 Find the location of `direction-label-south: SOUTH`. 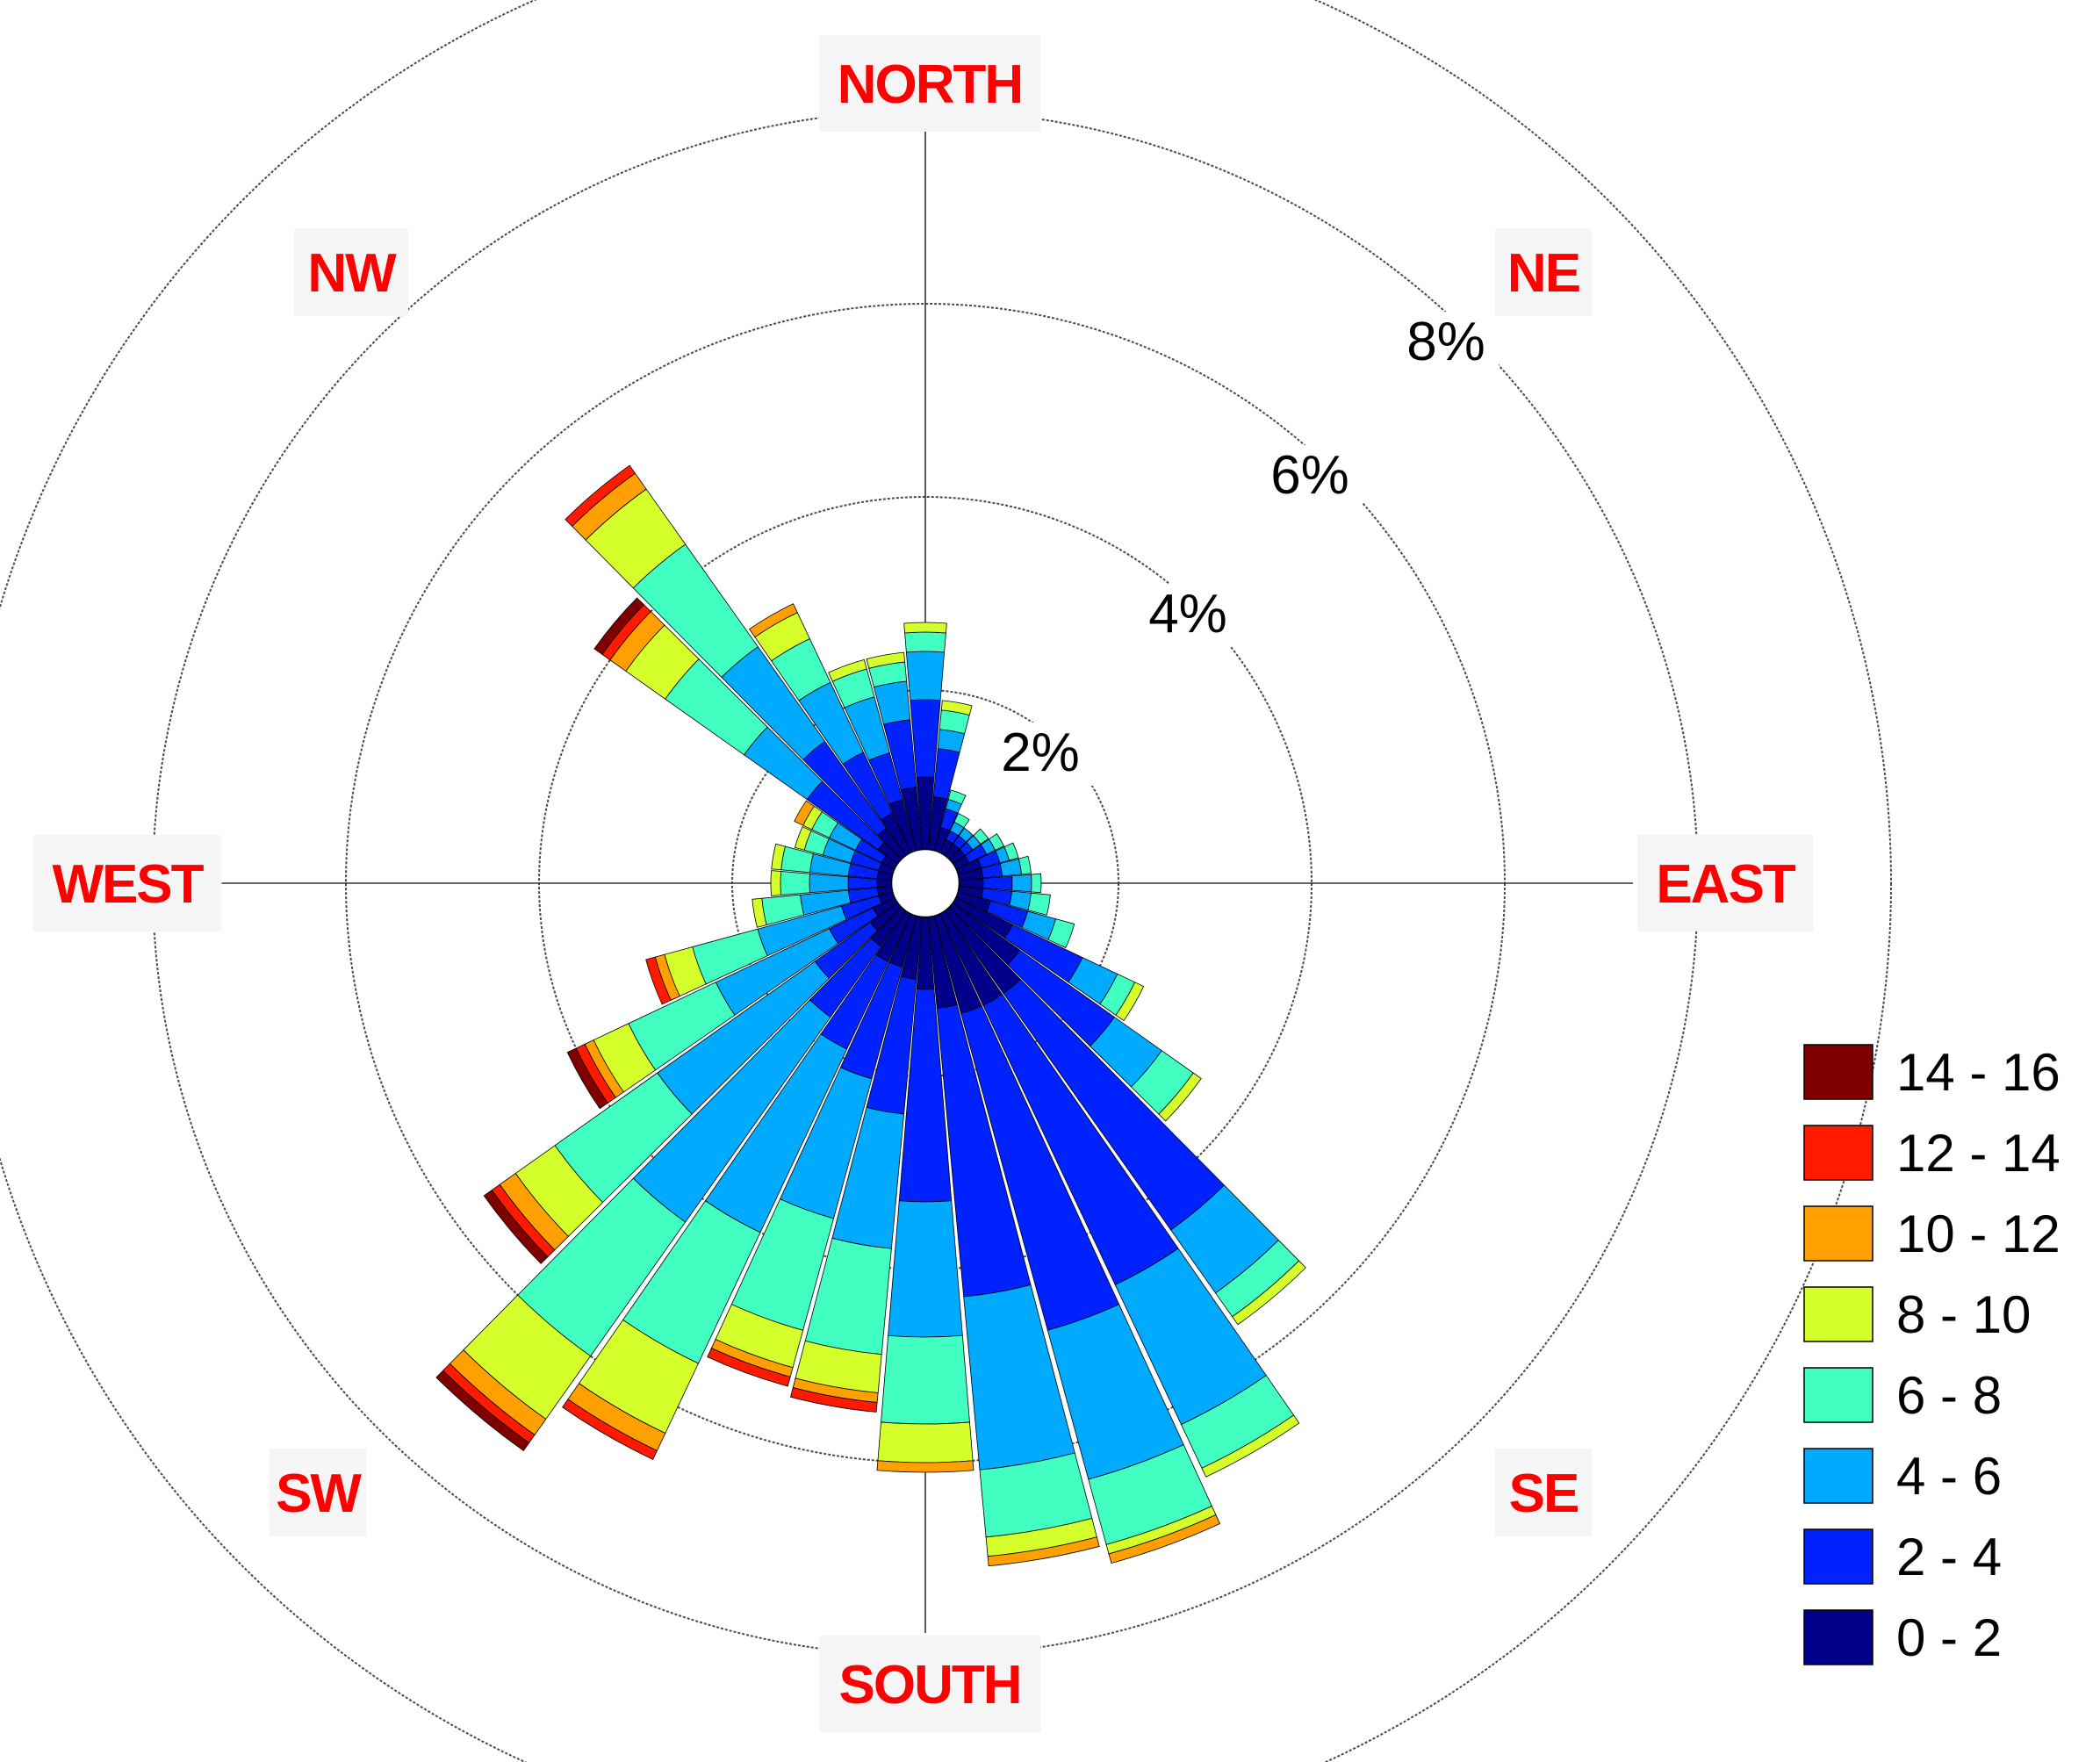

direction-label-south: SOUTH is located at coordinates (930, 1685).